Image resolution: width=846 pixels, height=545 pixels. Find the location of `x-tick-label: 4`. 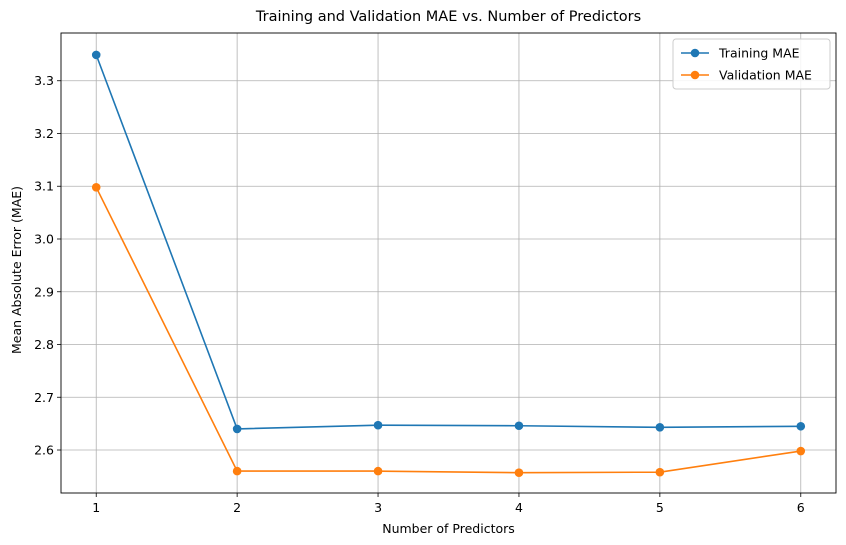

x-tick-label: 4 is located at coordinates (519, 507).